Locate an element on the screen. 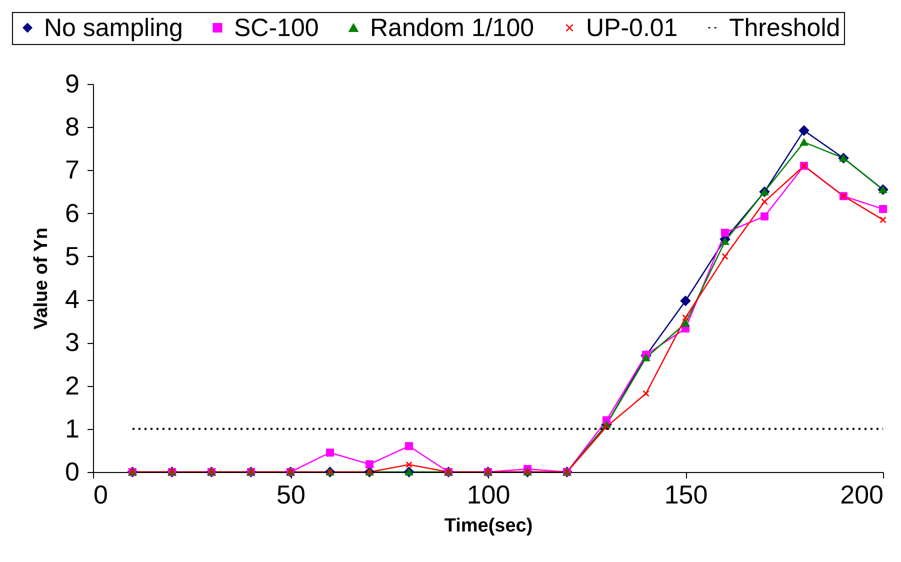 This screenshot has width=901, height=562. y-tick-label: 1 is located at coordinates (72, 428).